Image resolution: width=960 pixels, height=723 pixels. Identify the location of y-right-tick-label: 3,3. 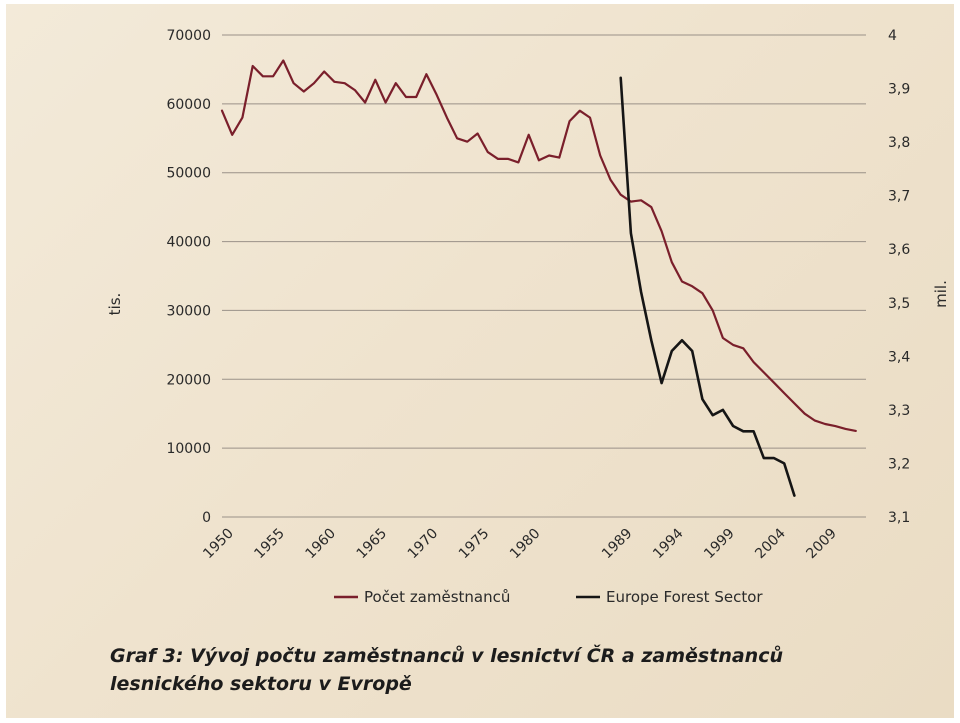
(899, 411).